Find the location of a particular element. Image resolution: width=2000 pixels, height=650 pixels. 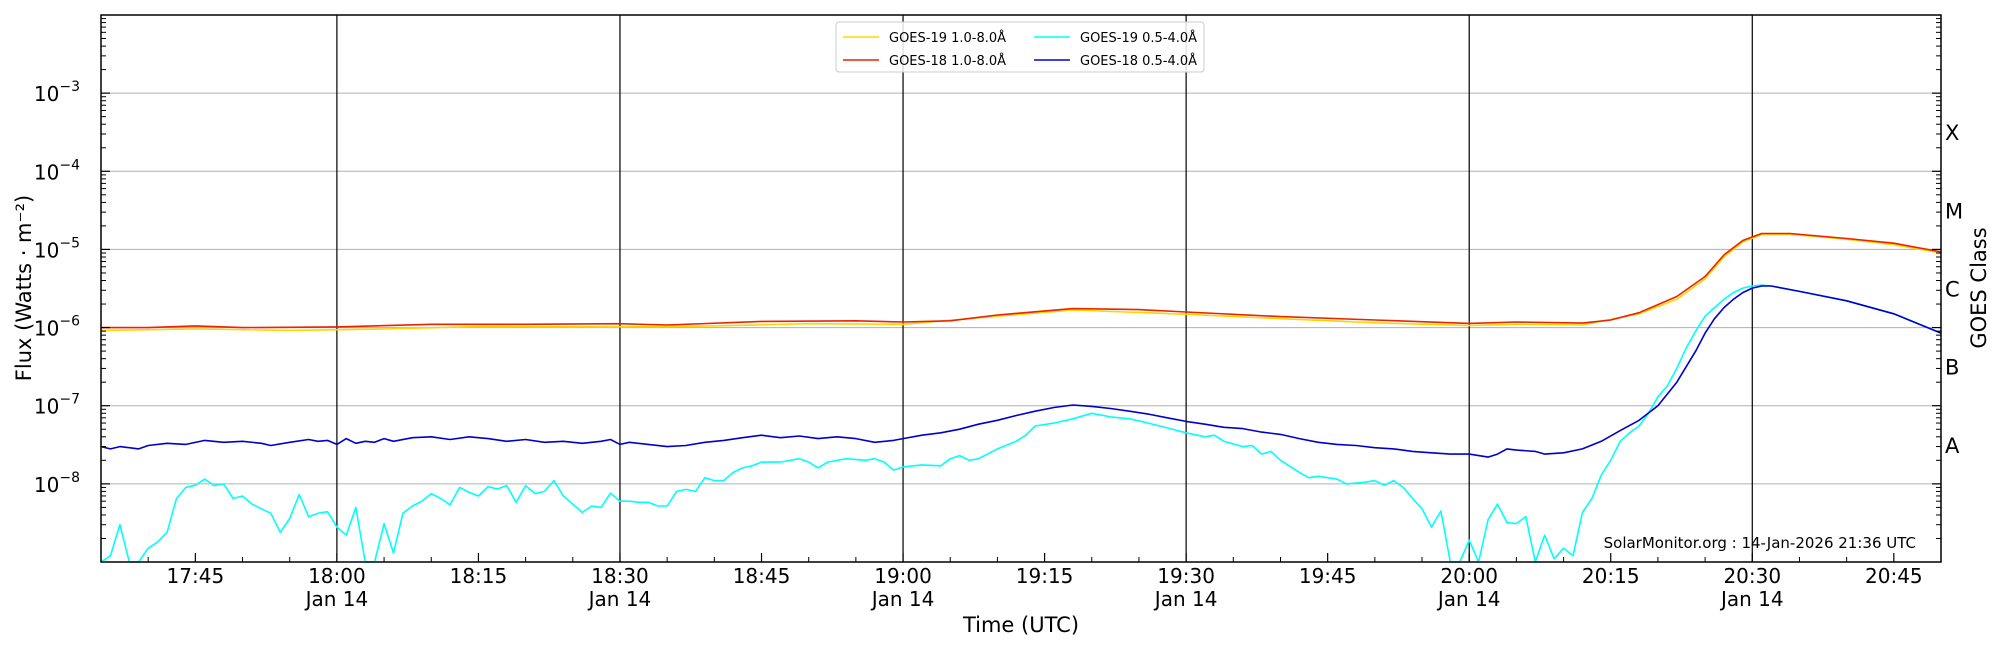

y-tick-label-1: 10⁻⁷ is located at coordinates (57, 405).